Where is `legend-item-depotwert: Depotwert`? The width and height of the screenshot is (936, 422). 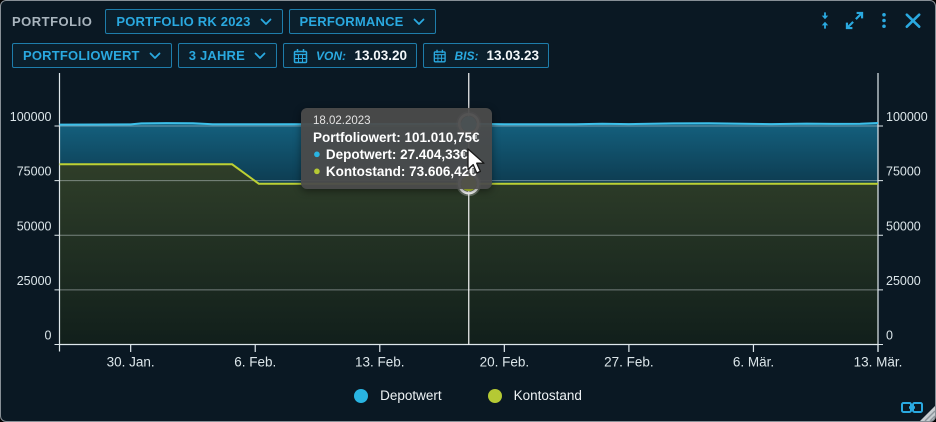 legend-item-depotwert: Depotwert is located at coordinates (398, 395).